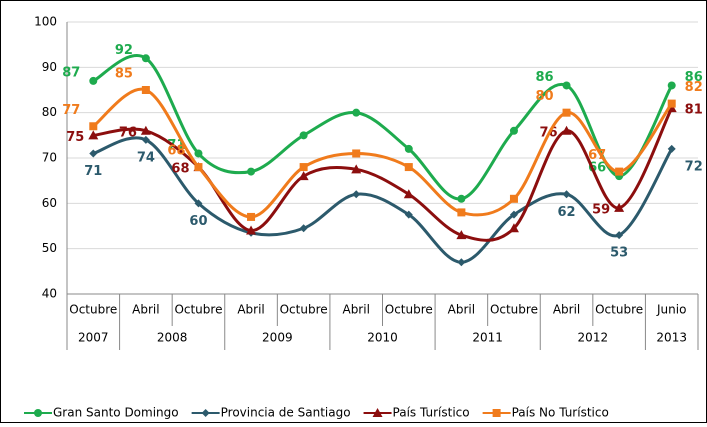 The height and width of the screenshot is (427, 707). What do you see at coordinates (277, 338) in the screenshot?
I see `x-group-label: 2009` at bounding box center [277, 338].